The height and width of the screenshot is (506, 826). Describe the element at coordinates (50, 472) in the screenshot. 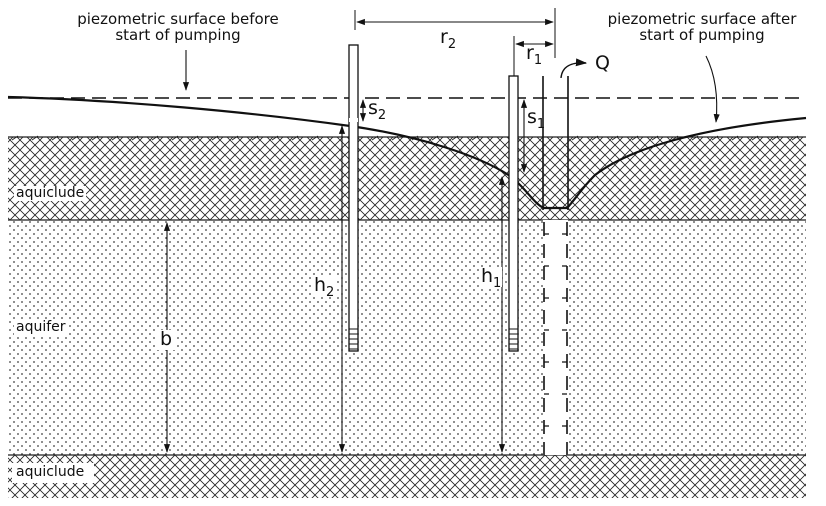

I see `label-aquiclude-bottom: aquiclude` at that location.